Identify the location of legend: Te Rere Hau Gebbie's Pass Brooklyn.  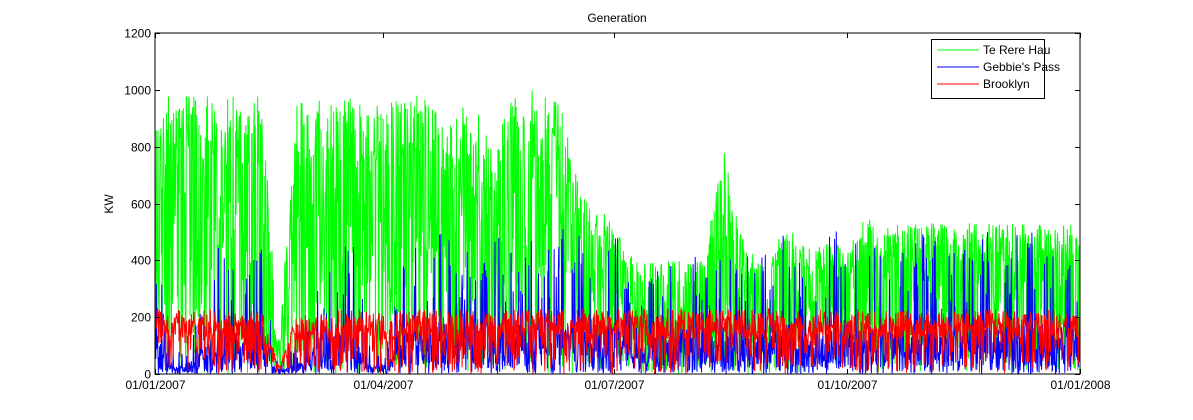
(995, 69).